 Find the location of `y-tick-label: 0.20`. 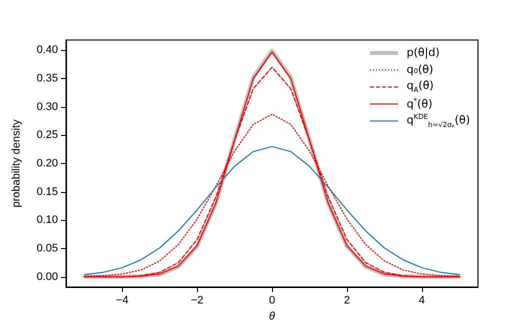

y-tick-label: 0.20 is located at coordinates (47, 164).